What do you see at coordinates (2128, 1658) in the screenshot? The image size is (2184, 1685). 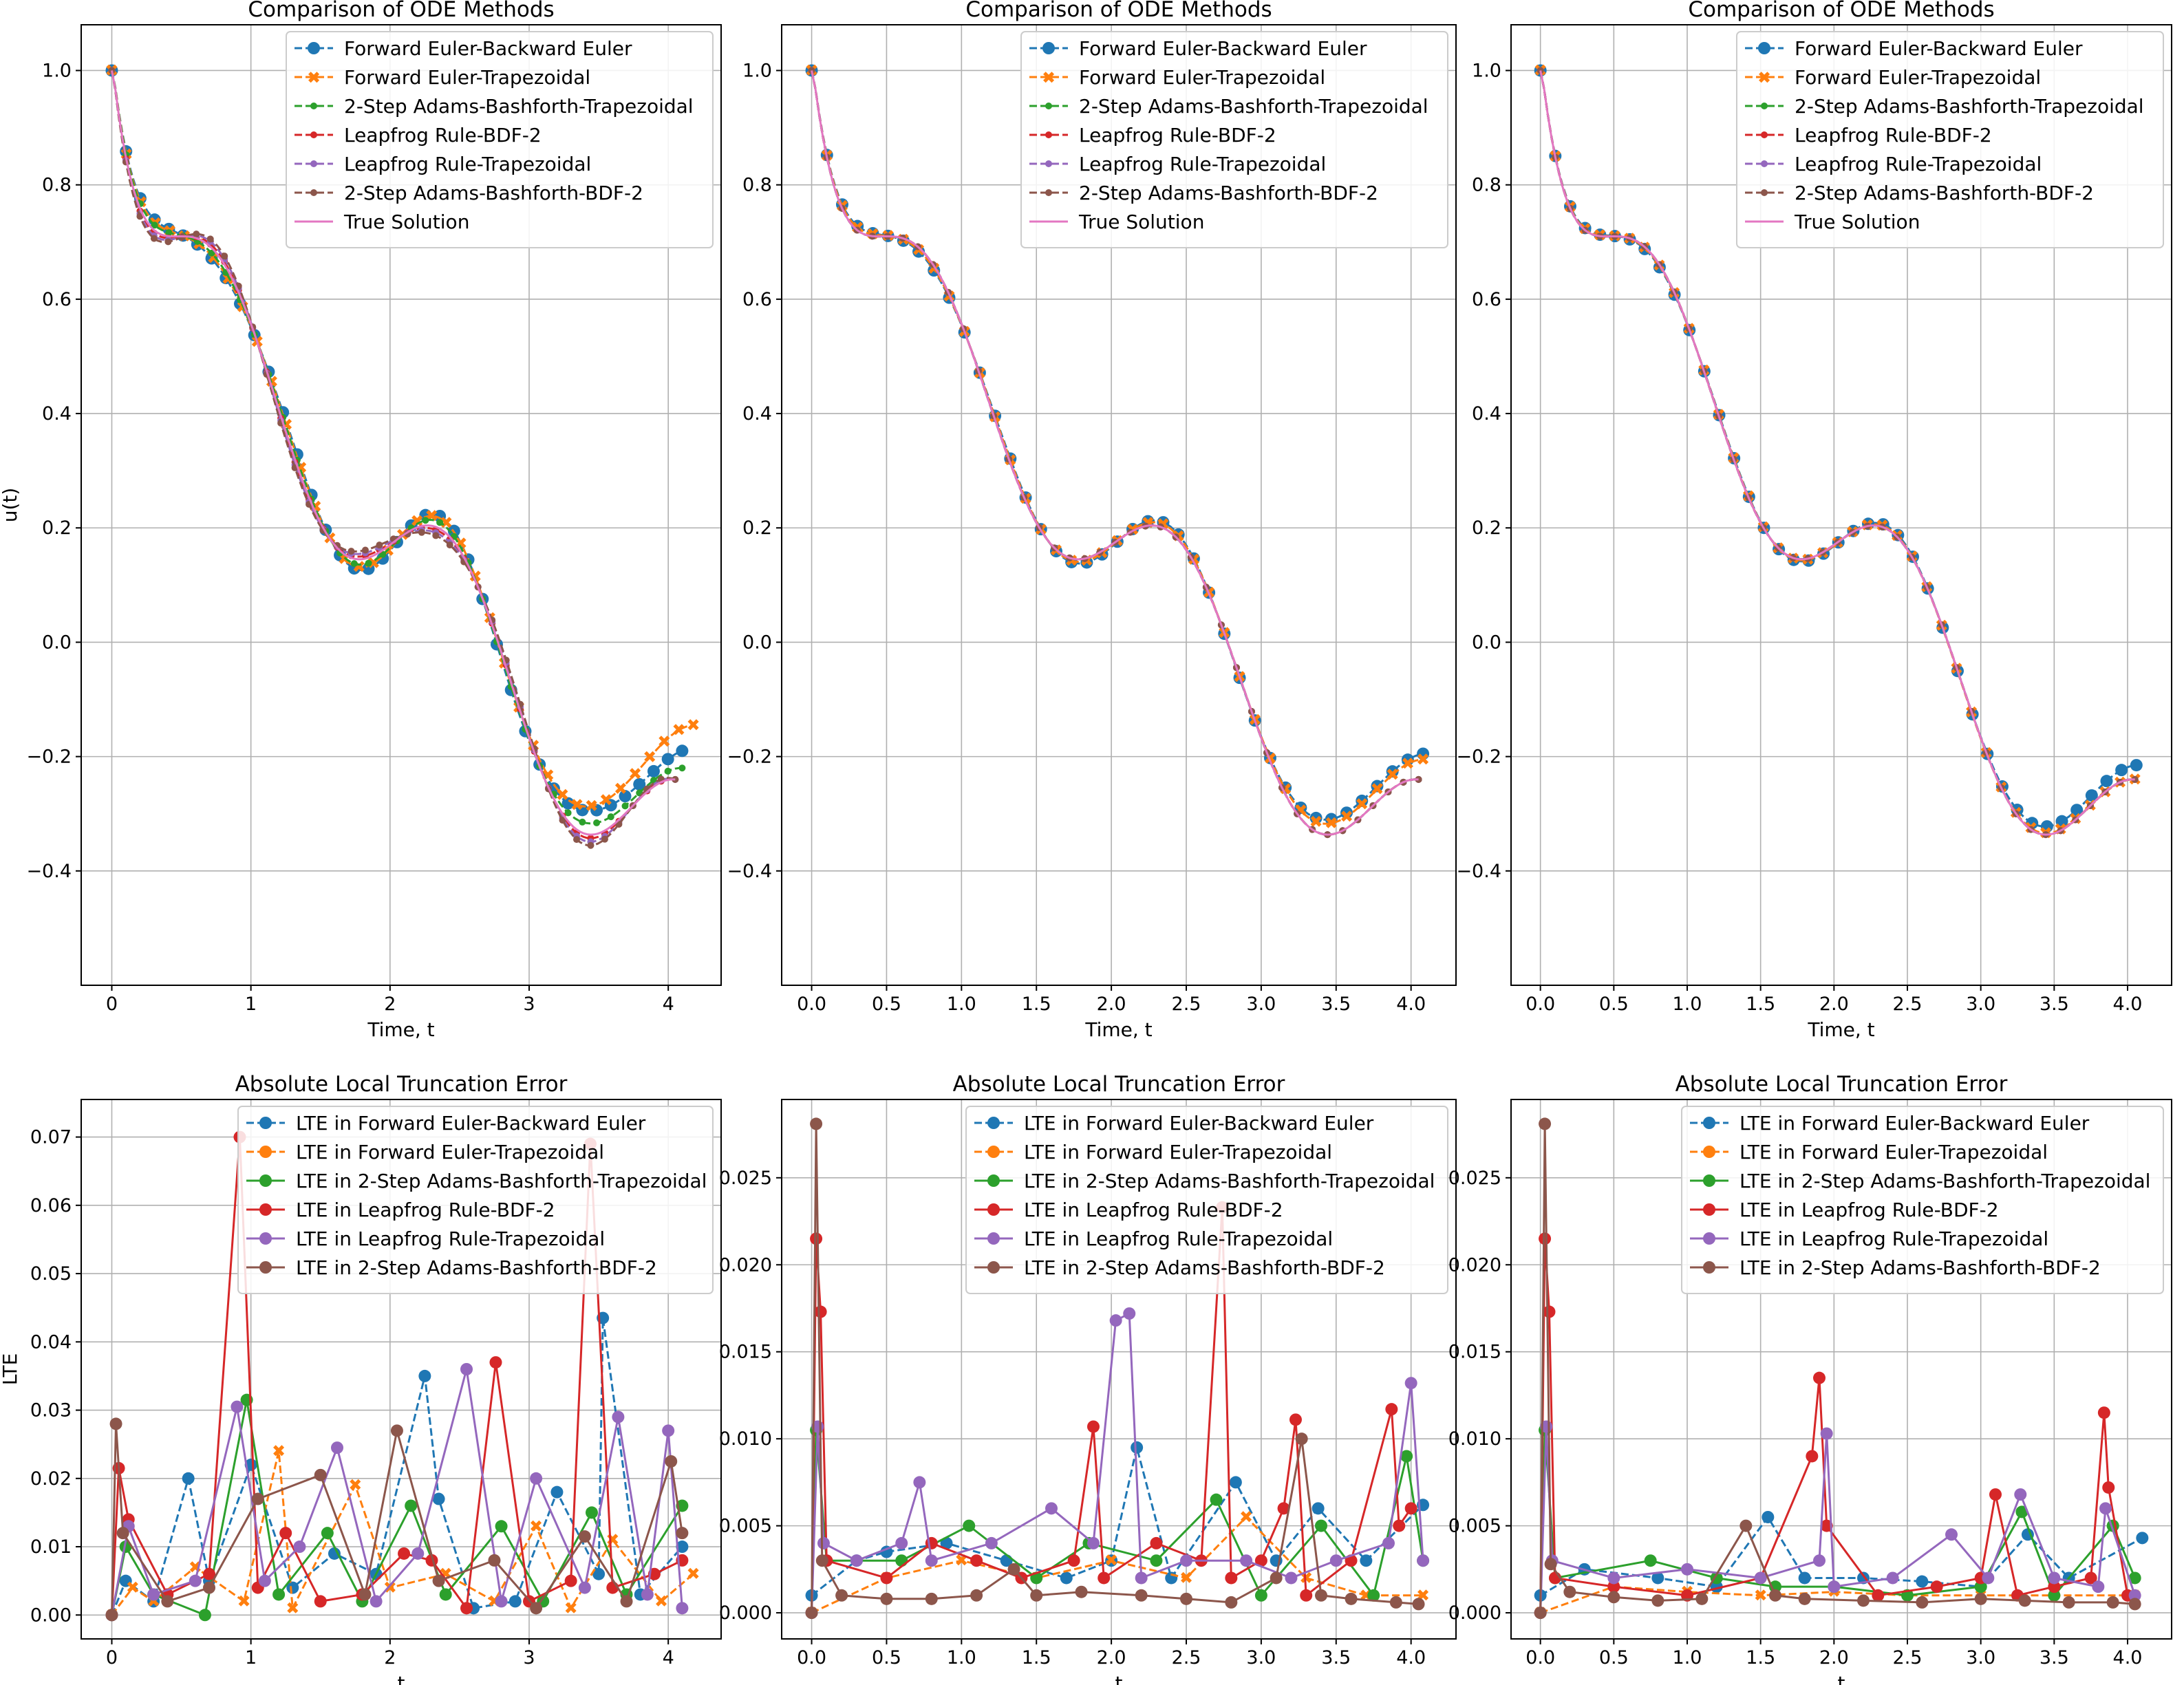 I see `x-tick-label: 4.0` at bounding box center [2128, 1658].